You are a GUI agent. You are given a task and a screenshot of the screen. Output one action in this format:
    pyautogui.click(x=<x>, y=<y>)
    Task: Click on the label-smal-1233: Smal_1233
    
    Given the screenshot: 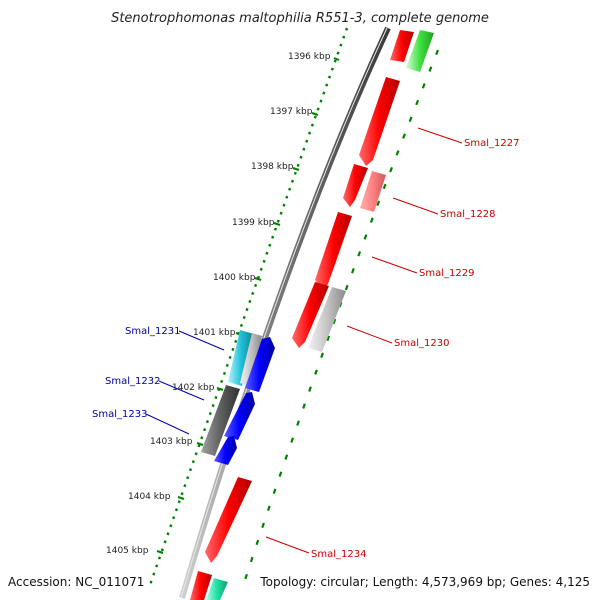 What is the action you would take?
    pyautogui.click(x=119, y=414)
    